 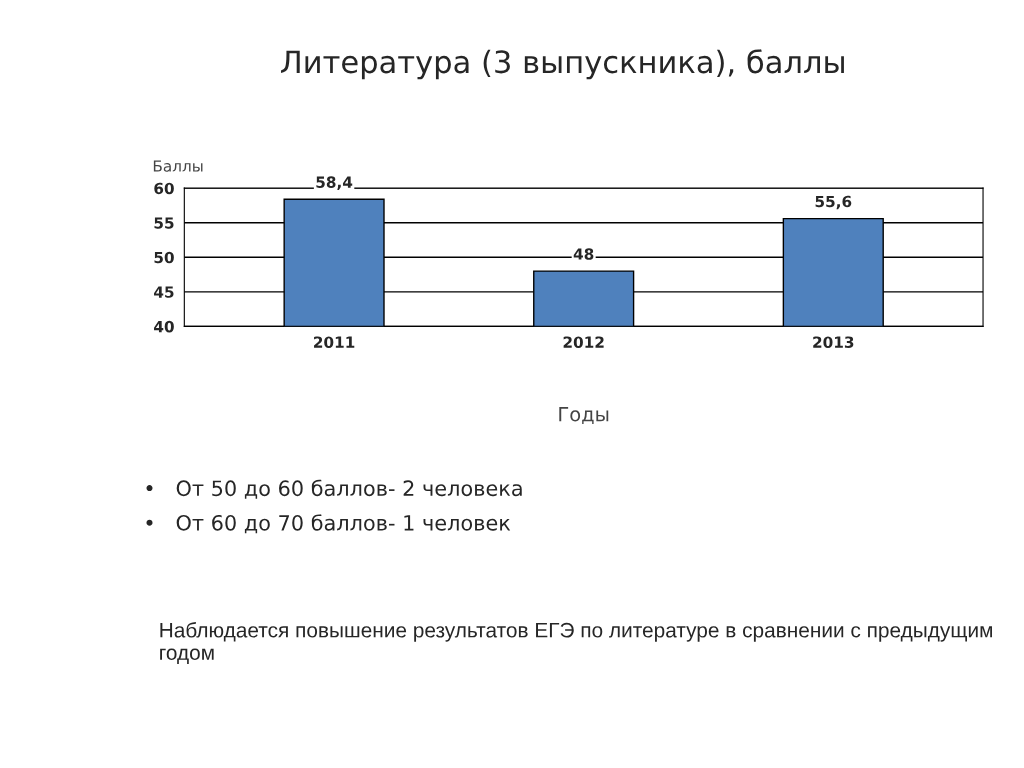 I want to click on text: Наблюдается повышение результатов ЕГЭ по литературе в сравнении с предыдущим годом, so click(x=576, y=643).